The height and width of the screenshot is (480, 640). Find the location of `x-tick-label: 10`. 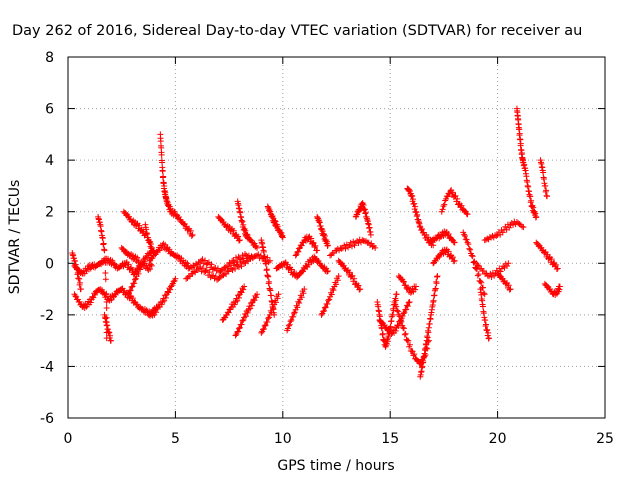

x-tick-label: 10 is located at coordinates (283, 439).